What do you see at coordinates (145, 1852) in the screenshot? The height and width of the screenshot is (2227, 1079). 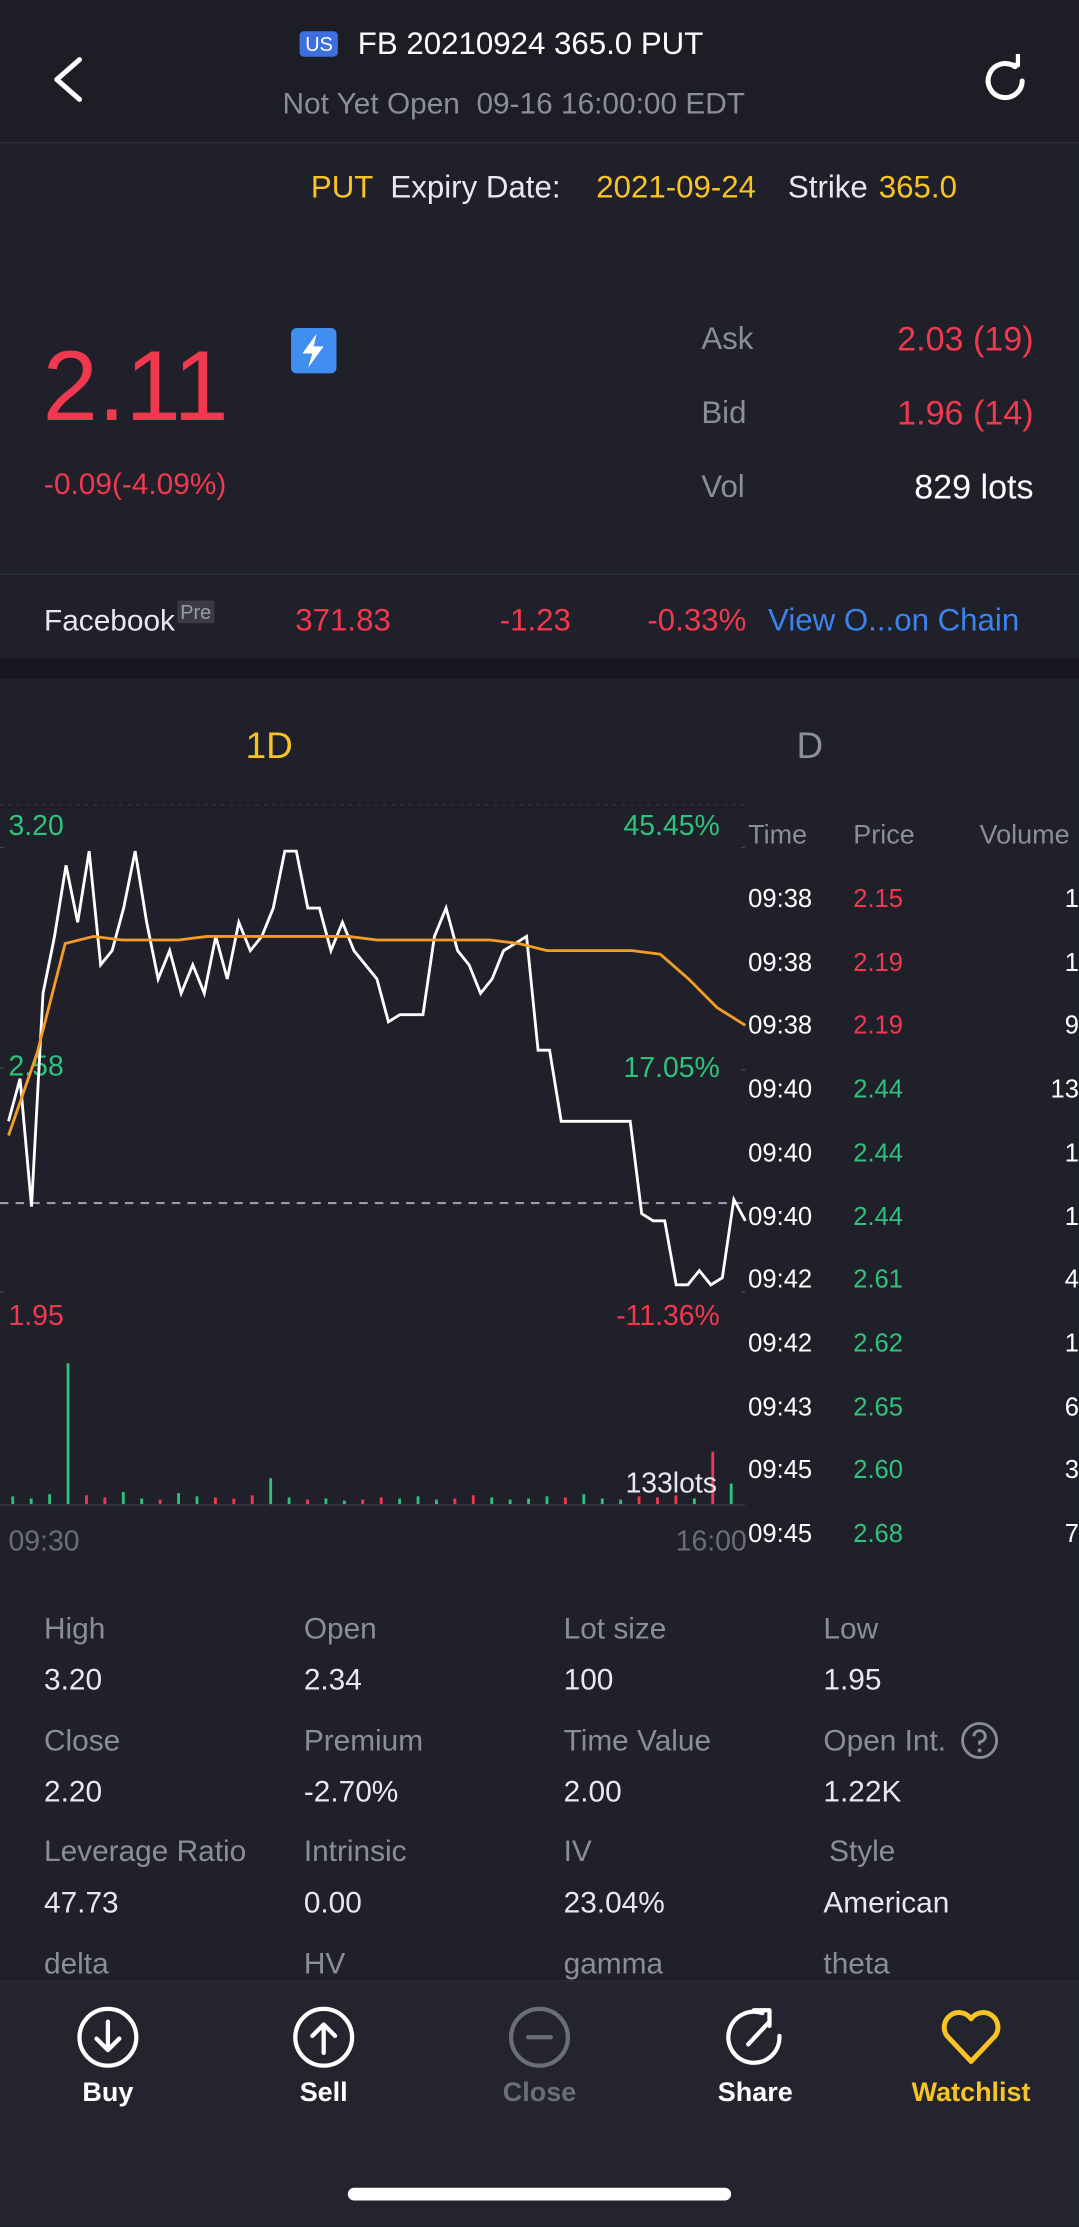 I see `stat-label: Leverage Ratio` at bounding box center [145, 1852].